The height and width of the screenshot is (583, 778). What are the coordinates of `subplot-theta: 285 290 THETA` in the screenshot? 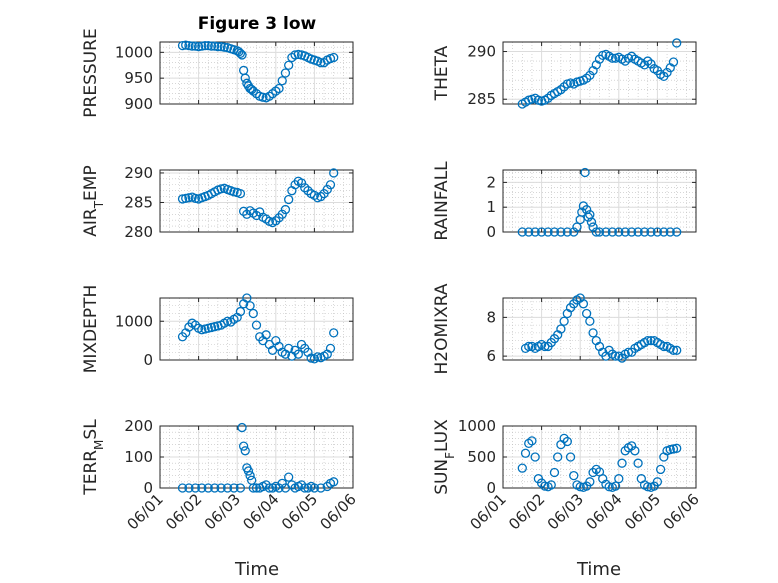 It's located at (564, 73).